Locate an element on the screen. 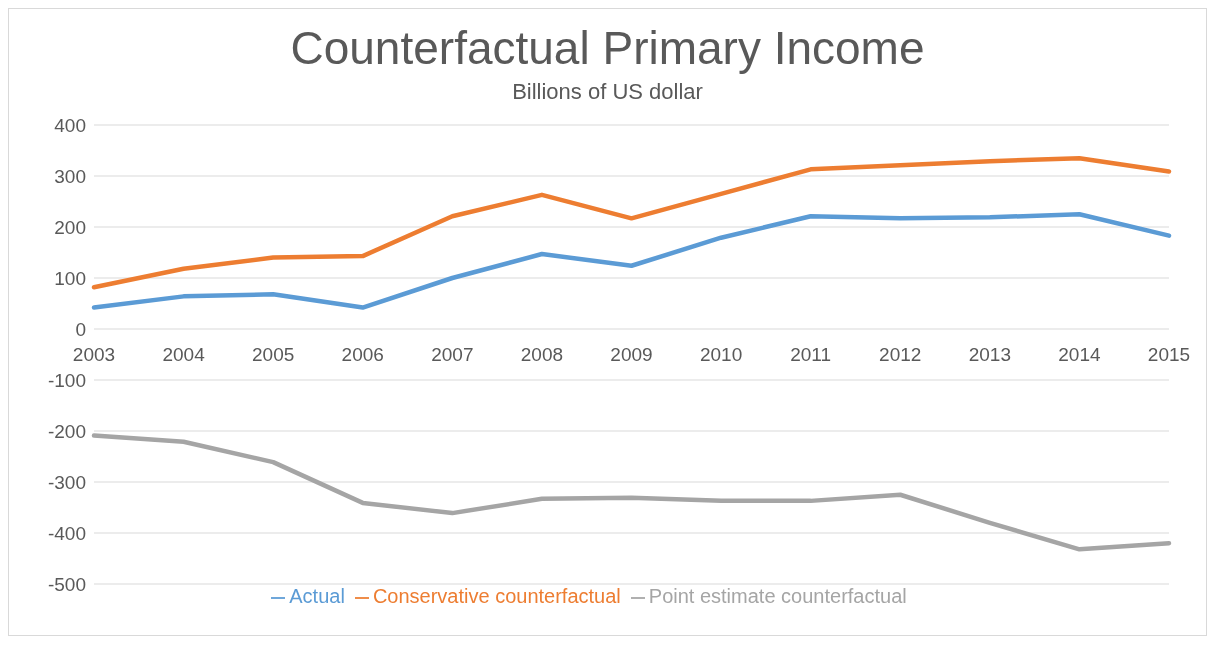 The width and height of the screenshot is (1215, 668). y-tick-label: -200 is located at coordinates (66, 431).